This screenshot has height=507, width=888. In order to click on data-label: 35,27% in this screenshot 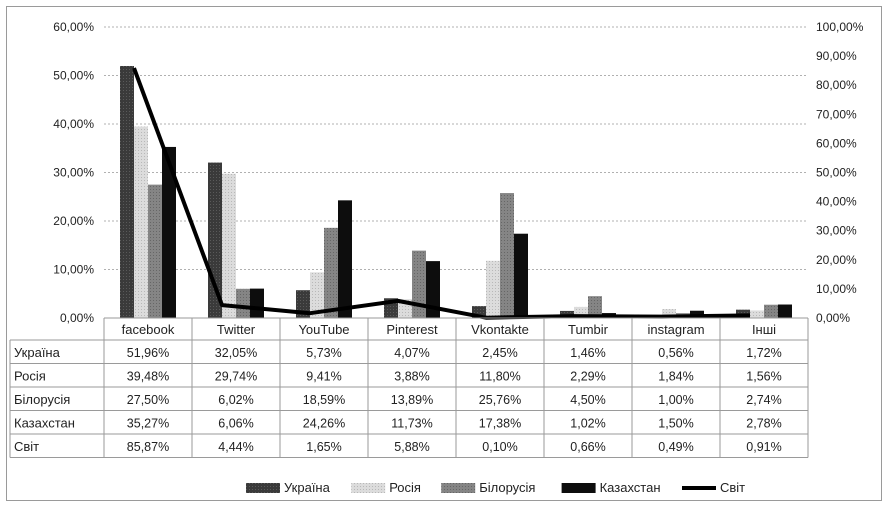, I will do `click(148, 423)`.